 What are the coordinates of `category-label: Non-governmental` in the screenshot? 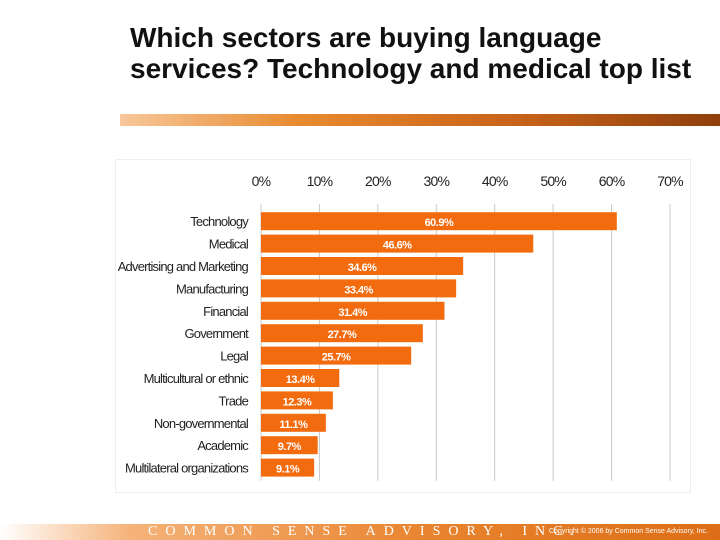 It's located at (201, 423).